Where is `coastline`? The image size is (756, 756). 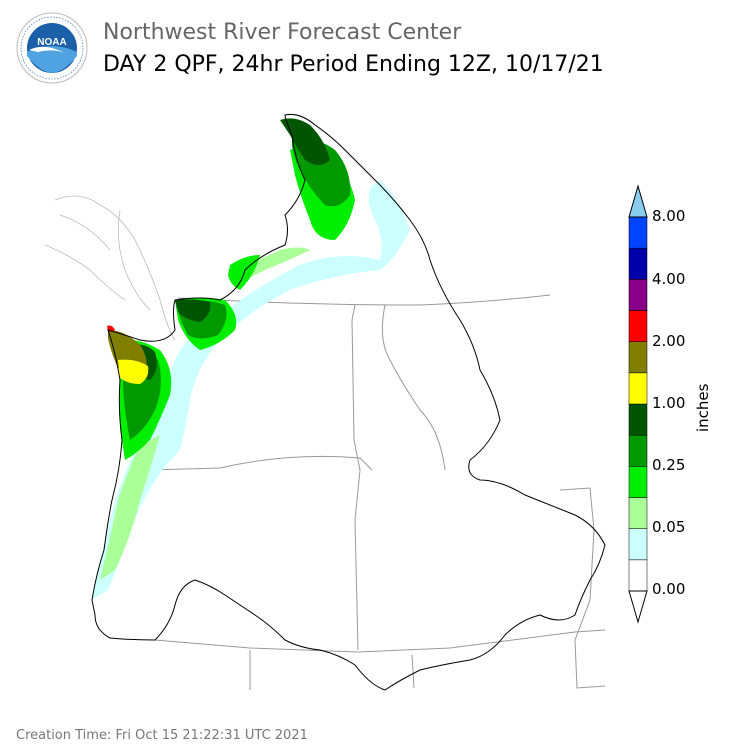 coastline is located at coordinates (110, 268).